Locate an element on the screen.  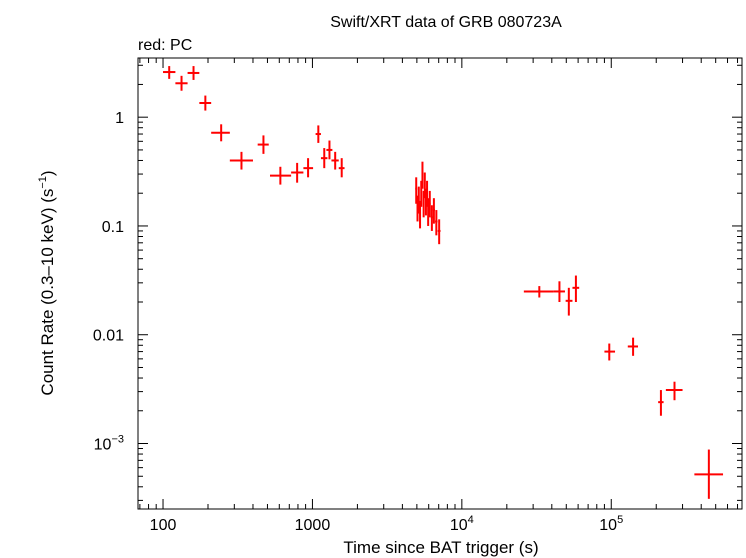
x-tick-label: 1000 is located at coordinates (313, 525).